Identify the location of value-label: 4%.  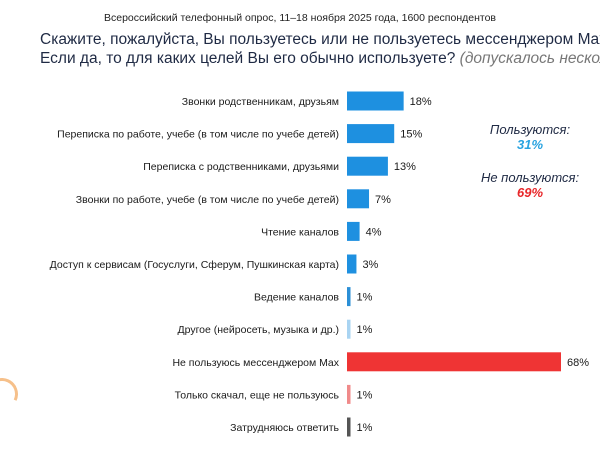
(374, 232).